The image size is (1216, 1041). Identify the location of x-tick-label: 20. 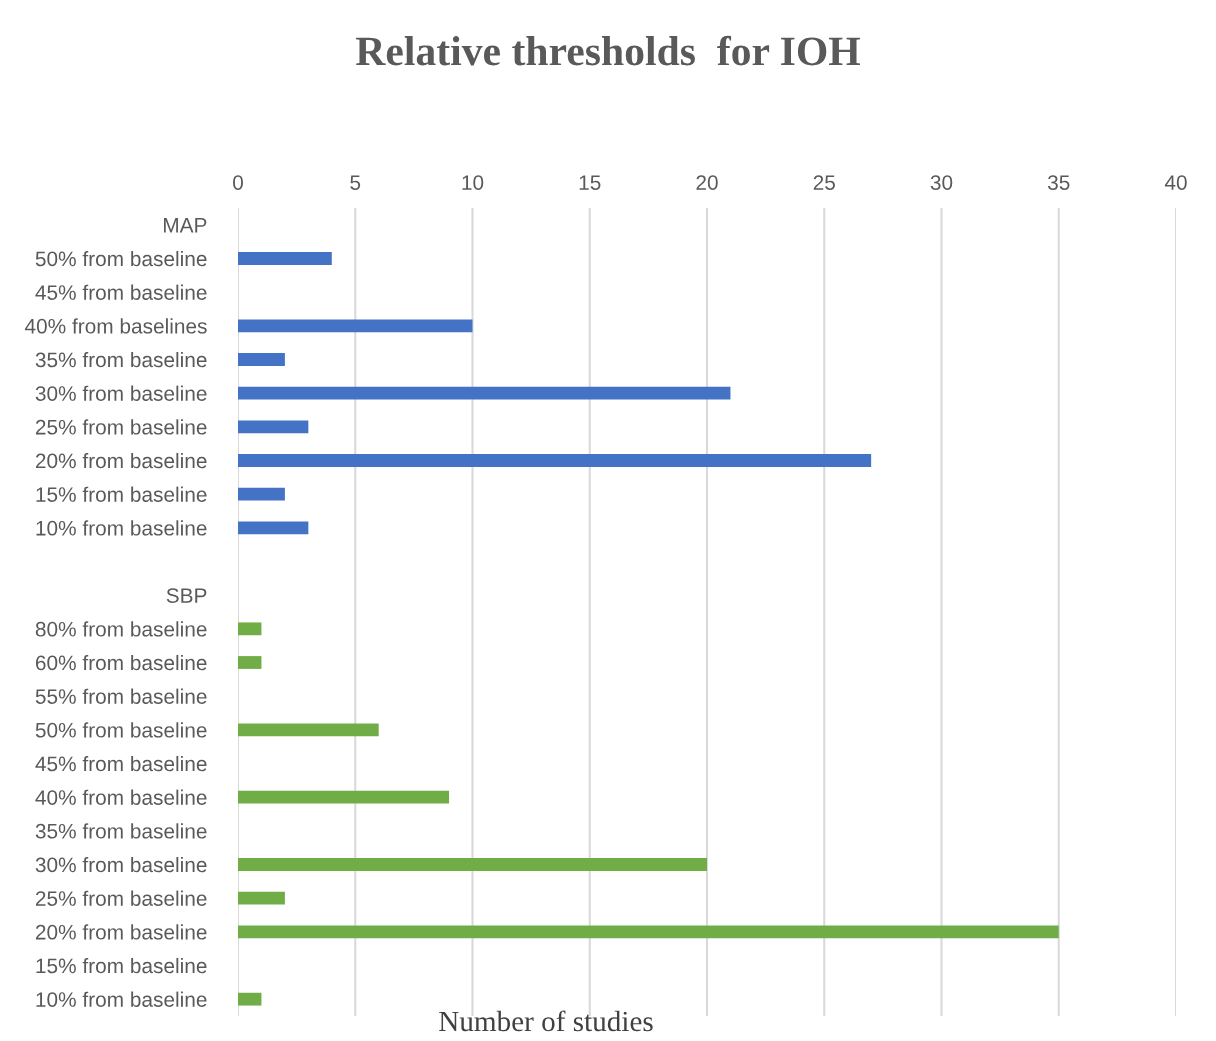
(707, 182).